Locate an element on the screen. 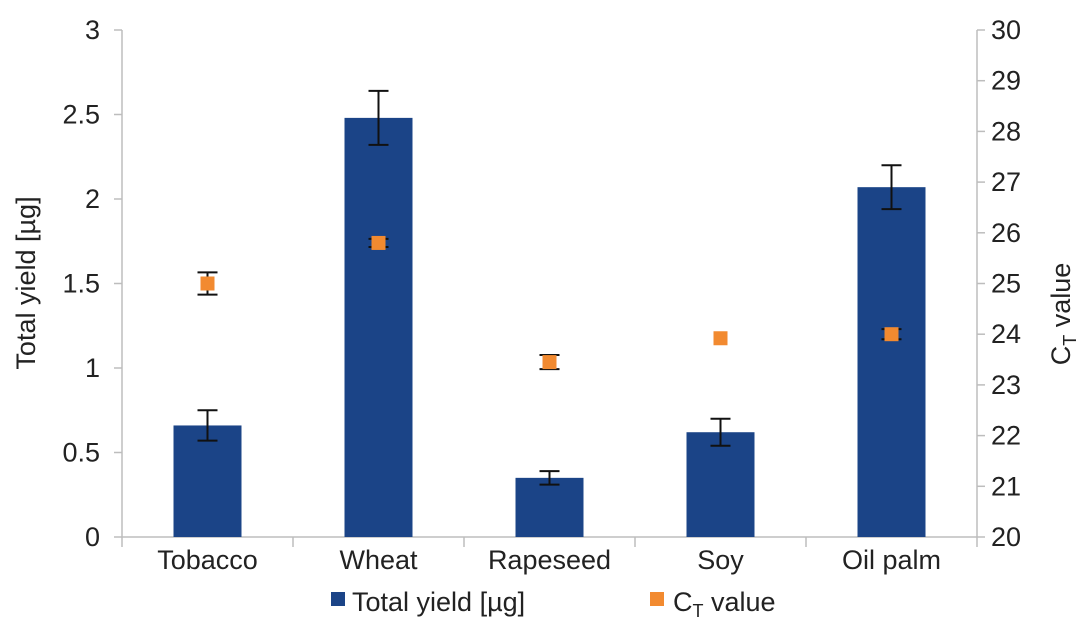 The image size is (1089, 625). left-tick-label: 1 is located at coordinates (92, 368).